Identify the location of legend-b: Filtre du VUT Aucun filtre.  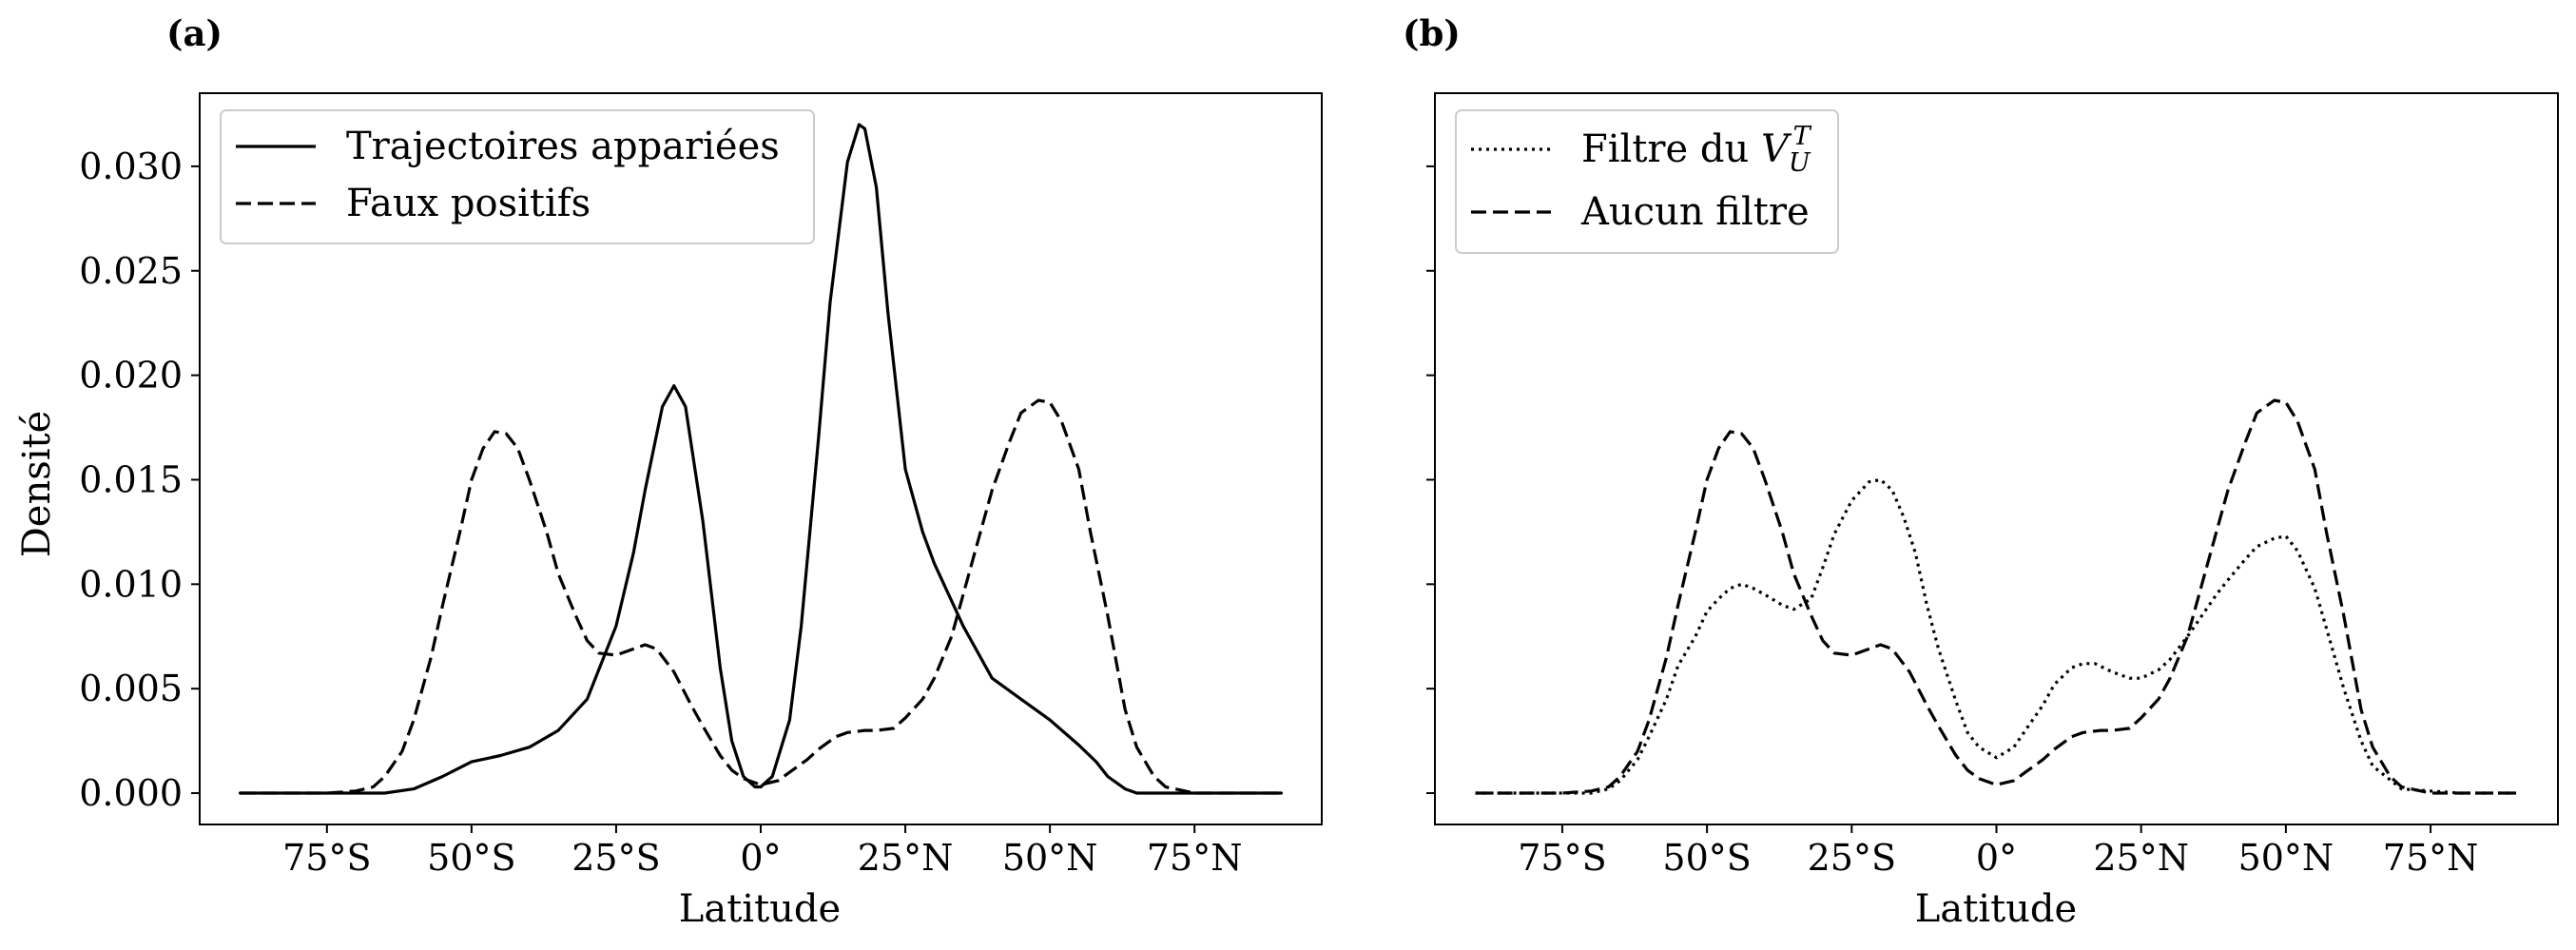
(1647, 181).